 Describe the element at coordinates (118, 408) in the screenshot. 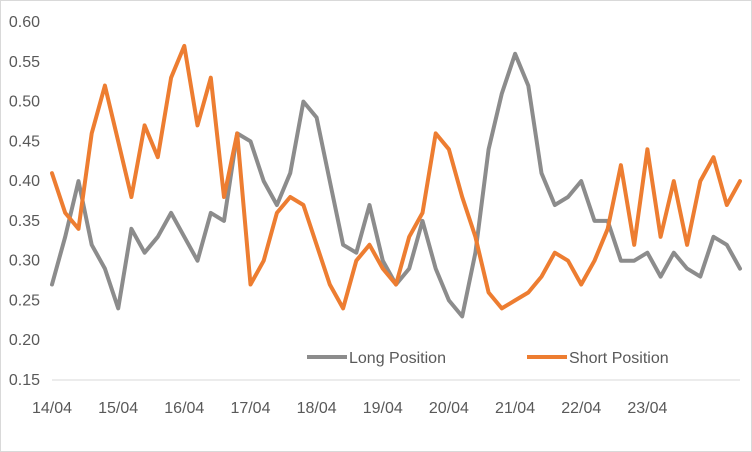

I see `x-tick-label: 15/04` at that location.